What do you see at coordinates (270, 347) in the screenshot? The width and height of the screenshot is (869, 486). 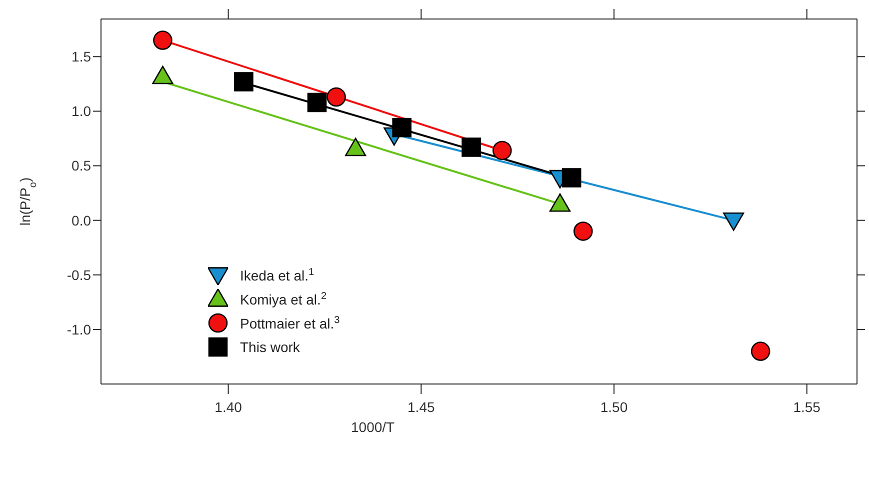 I see `legend-label: This work` at bounding box center [270, 347].